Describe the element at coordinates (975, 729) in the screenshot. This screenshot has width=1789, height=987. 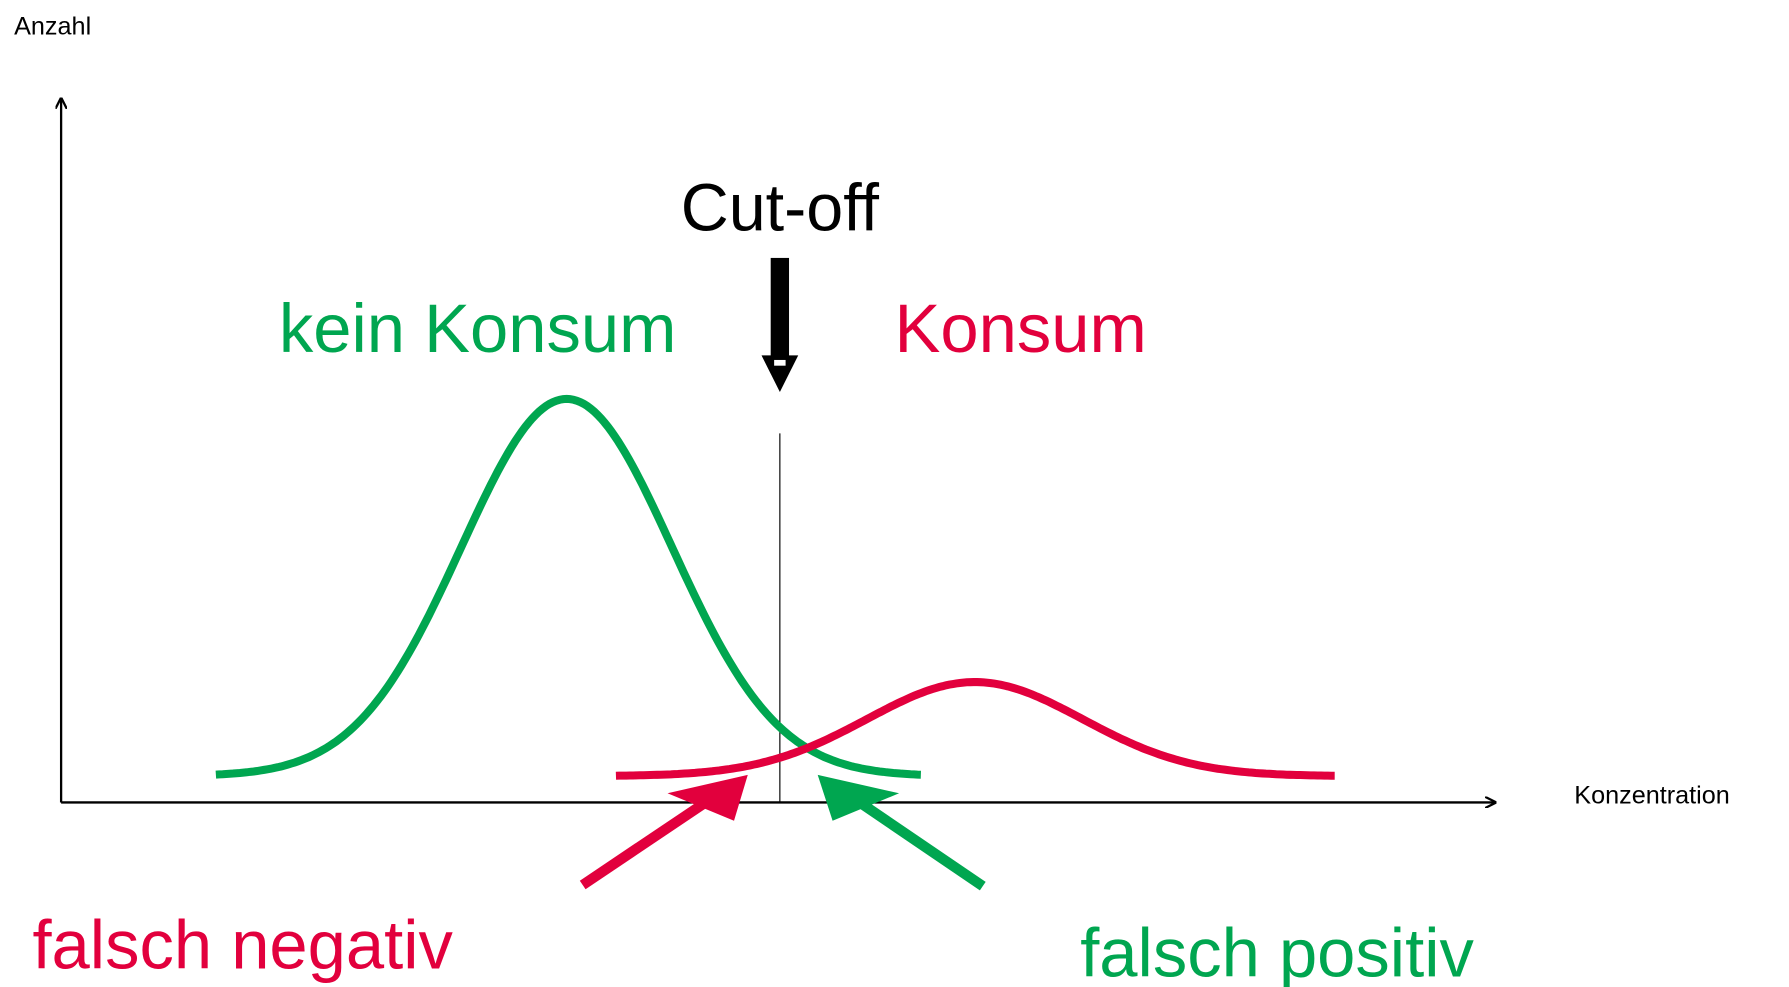
I see `consumption-curve` at that location.